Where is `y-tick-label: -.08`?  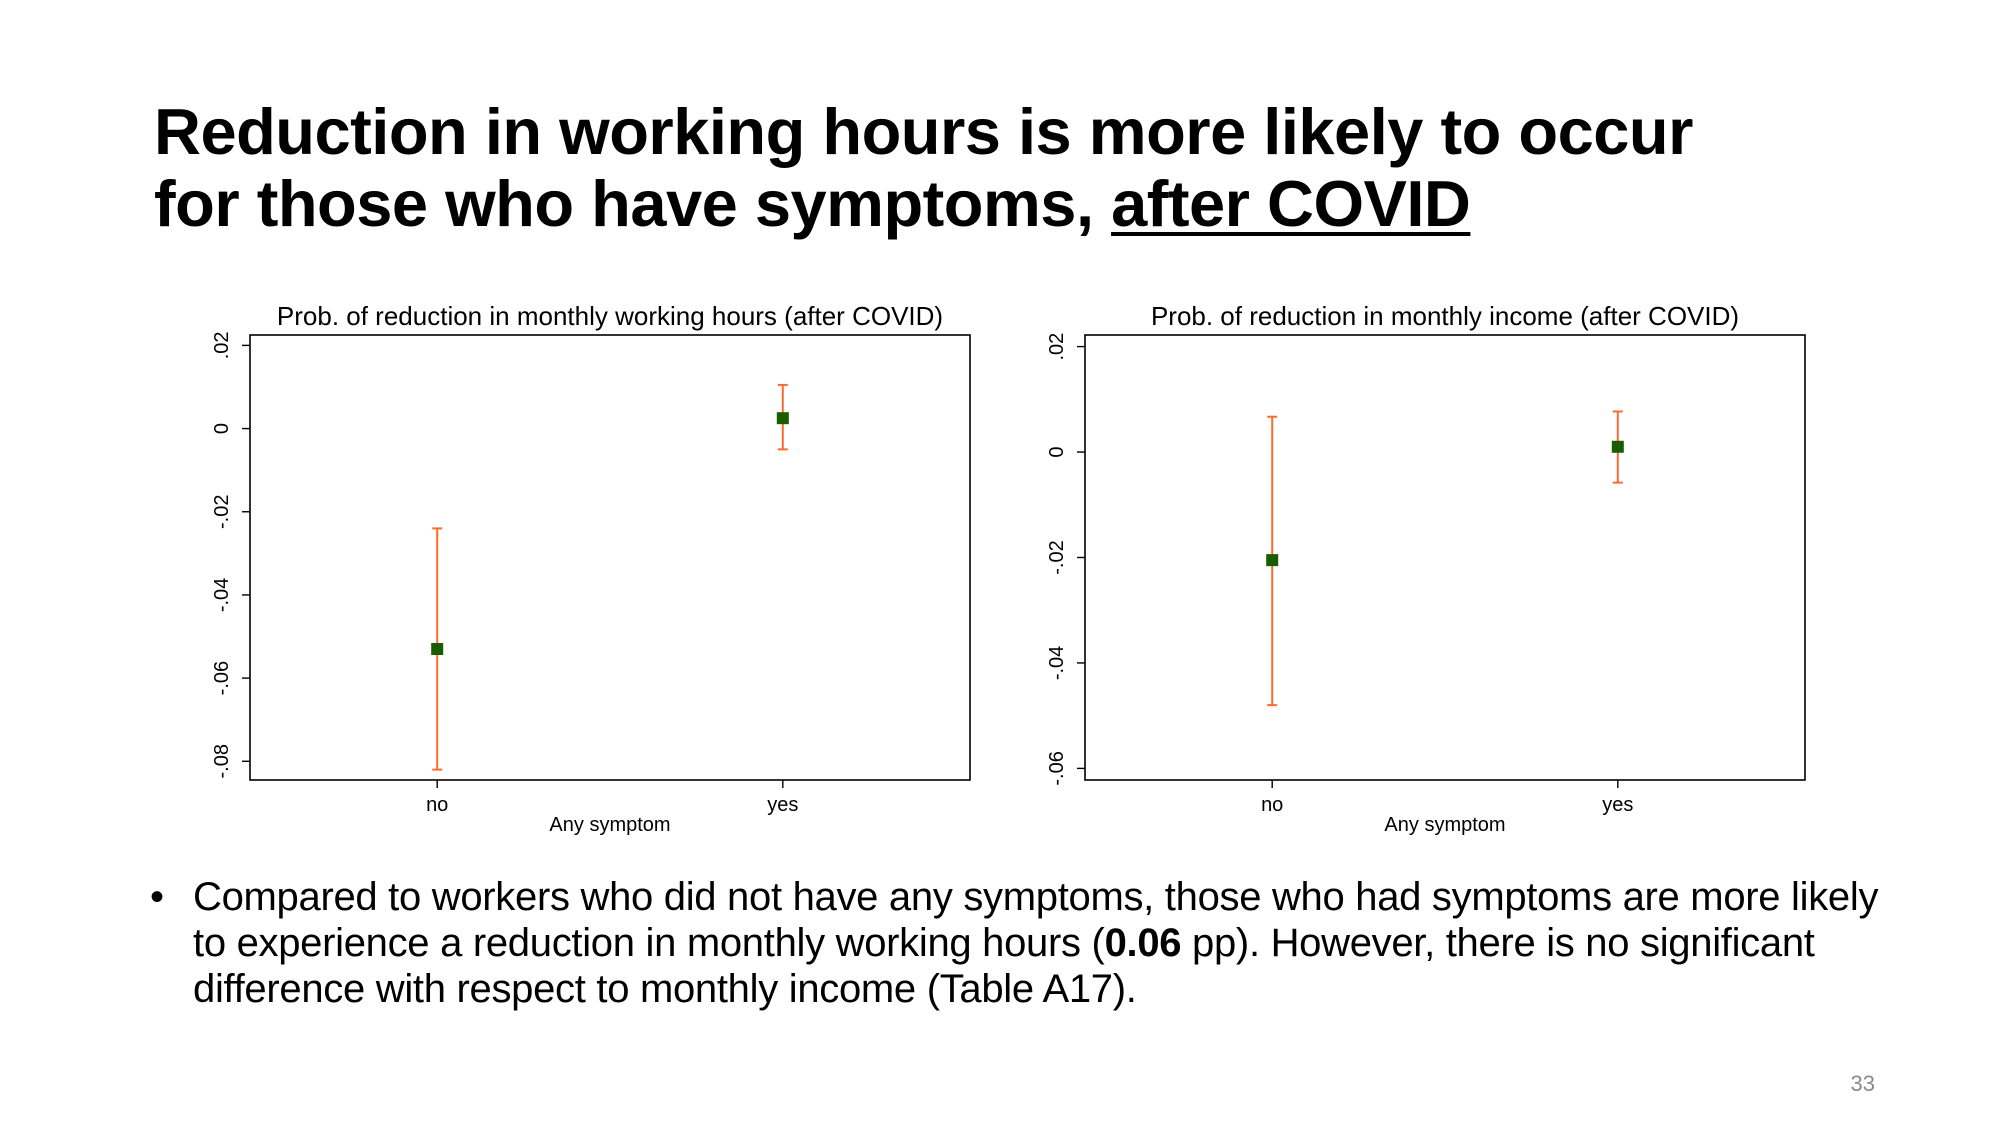 y-tick-label: -.08 is located at coordinates (222, 761).